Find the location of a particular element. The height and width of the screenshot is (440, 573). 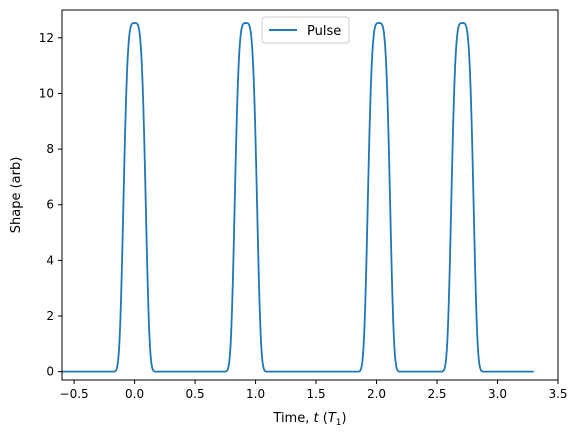

y-tick-label: 6 is located at coordinates (50, 205).